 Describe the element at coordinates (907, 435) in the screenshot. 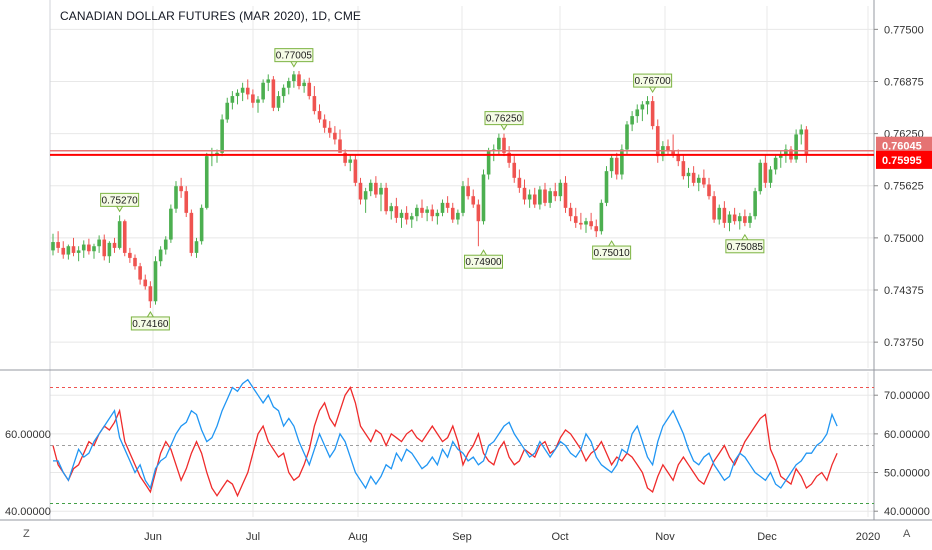

I see `osc-tick-label: 60.00000` at that location.